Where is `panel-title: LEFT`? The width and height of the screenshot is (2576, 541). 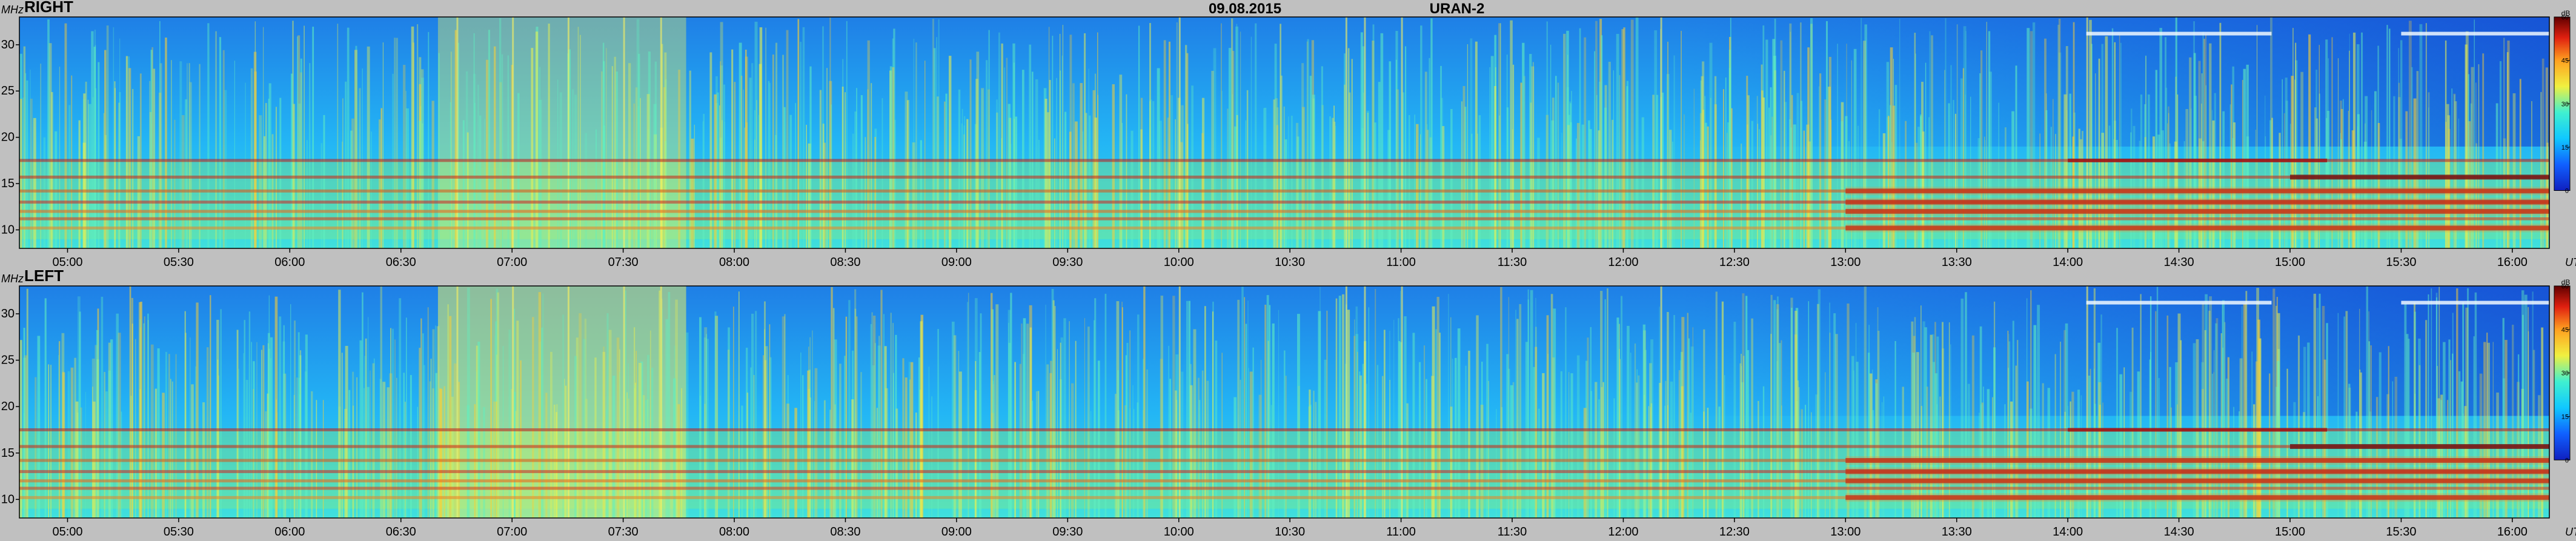 panel-title: LEFT is located at coordinates (44, 276).